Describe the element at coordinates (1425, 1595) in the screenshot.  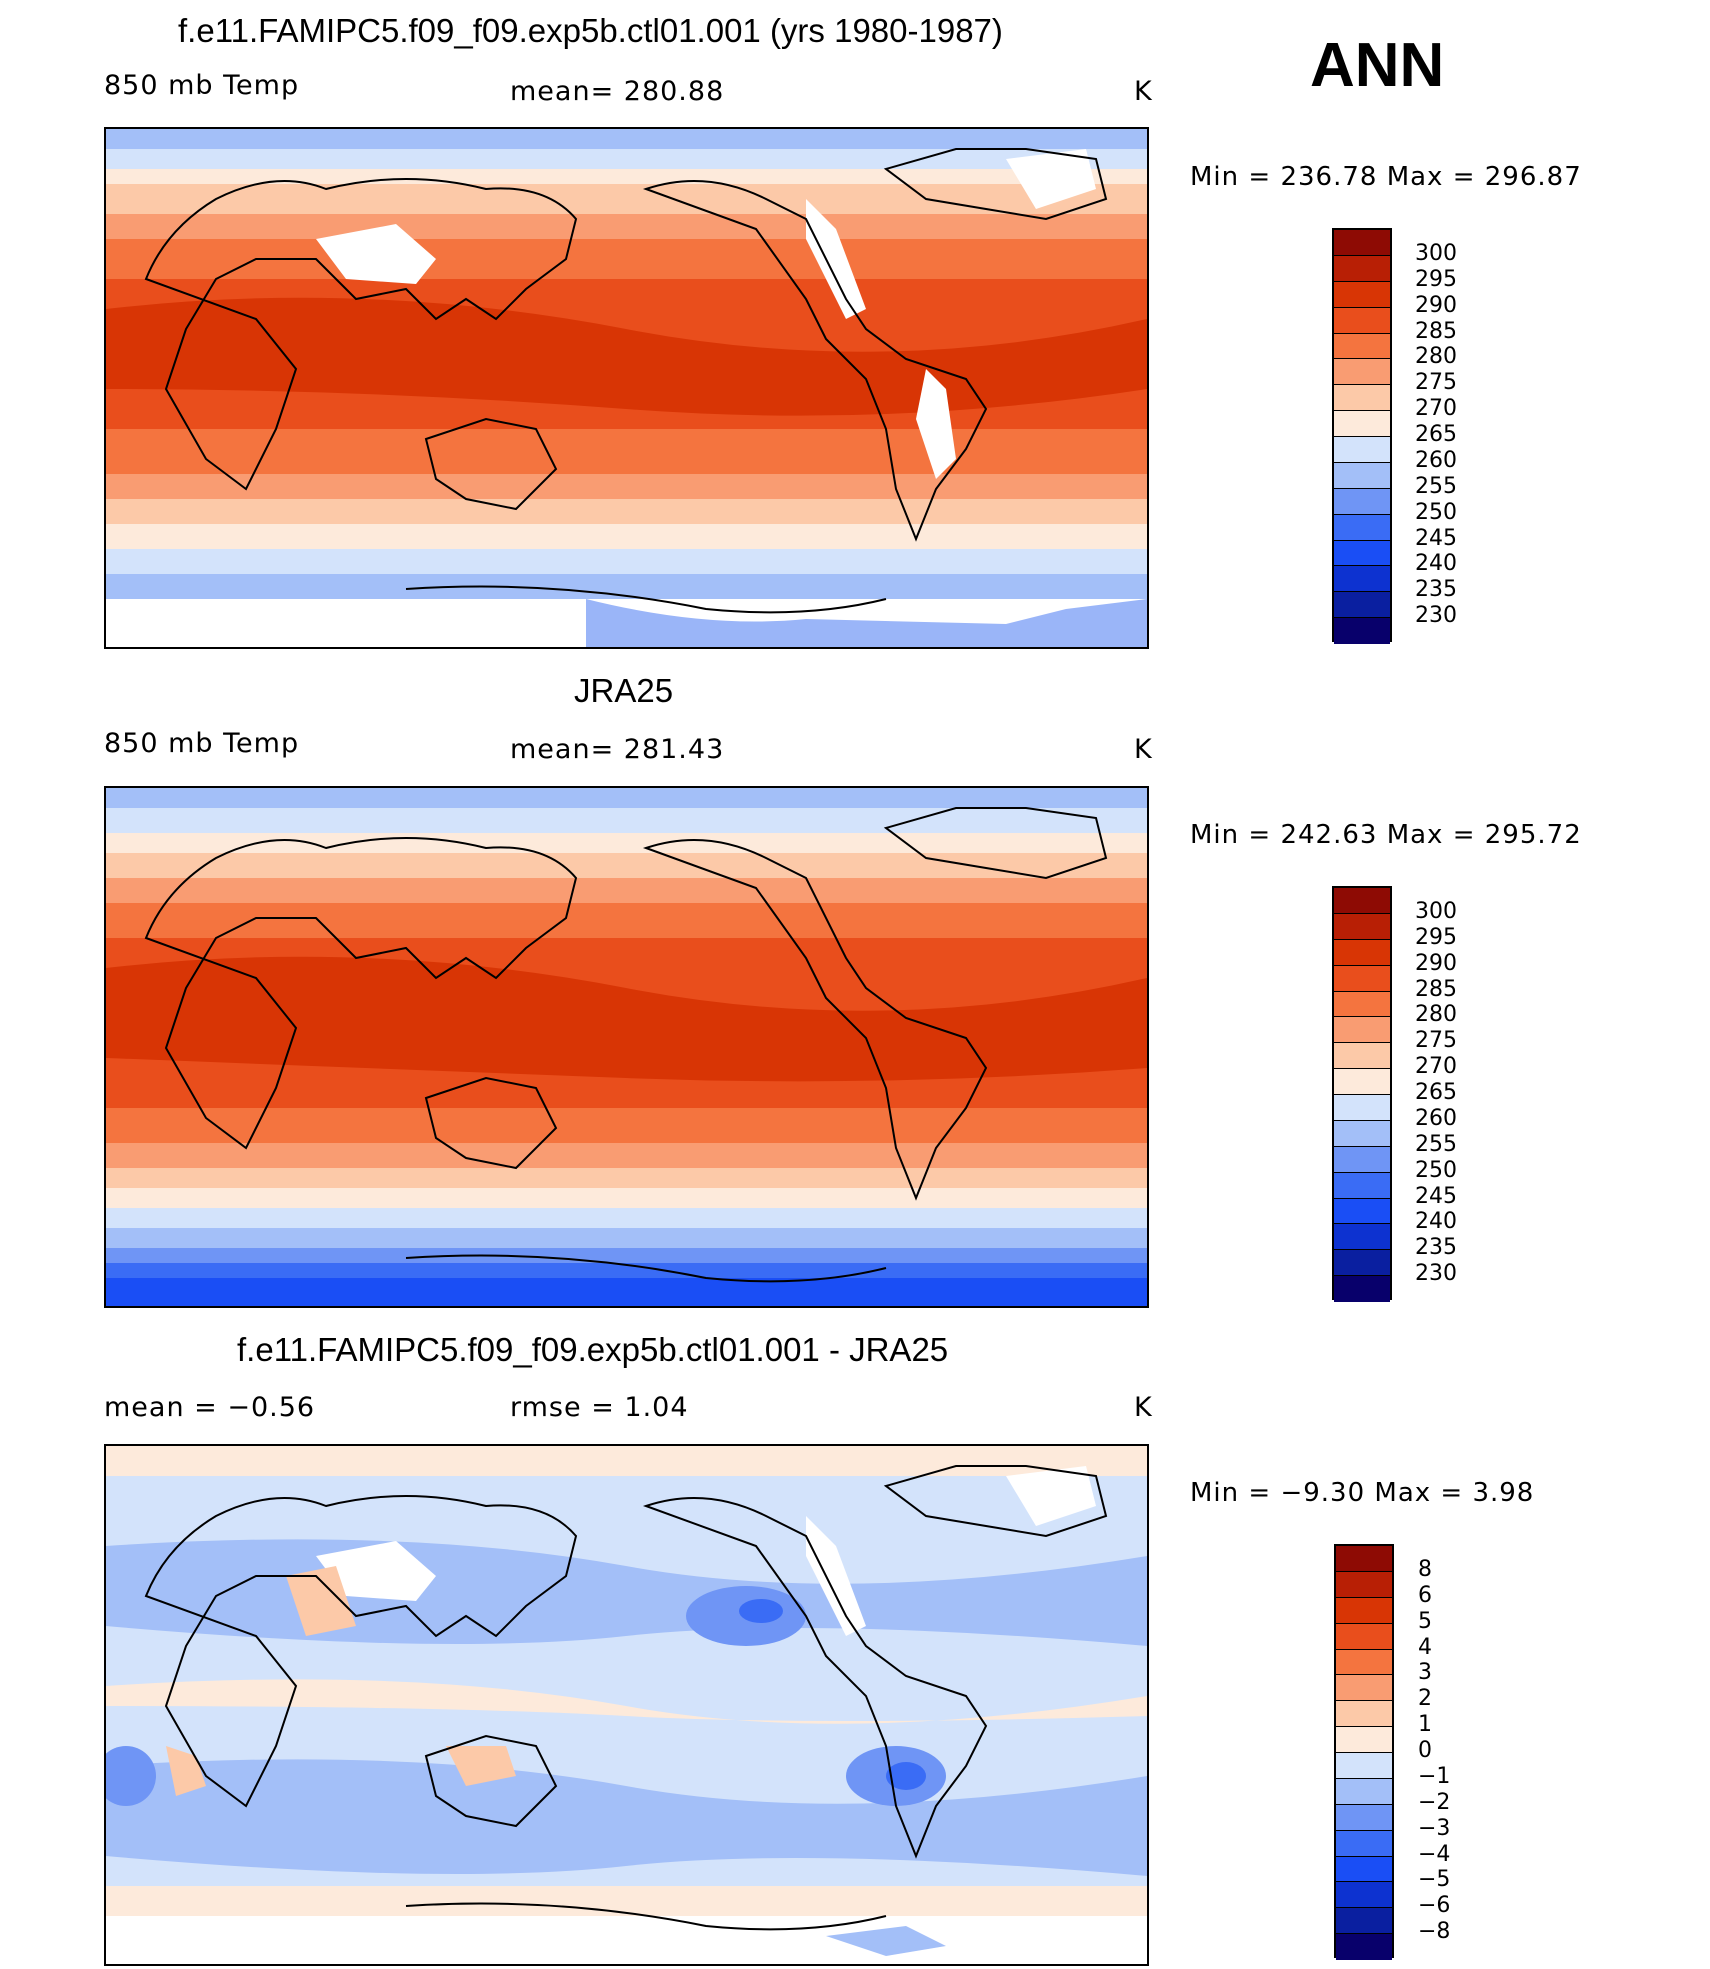
I see `colorbar-tick-label: 6` at that location.